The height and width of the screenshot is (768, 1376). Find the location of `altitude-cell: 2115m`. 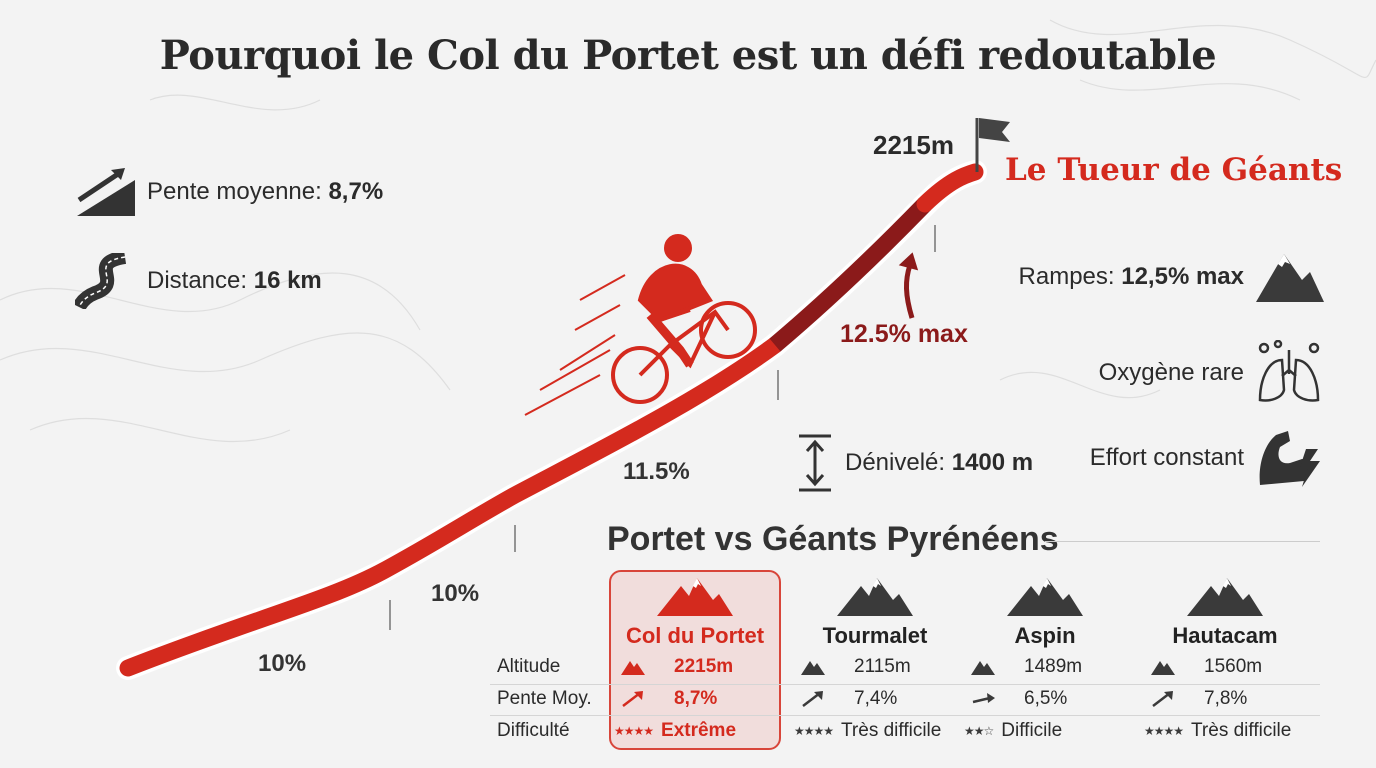

altitude-cell: 2115m is located at coordinates (855, 667).